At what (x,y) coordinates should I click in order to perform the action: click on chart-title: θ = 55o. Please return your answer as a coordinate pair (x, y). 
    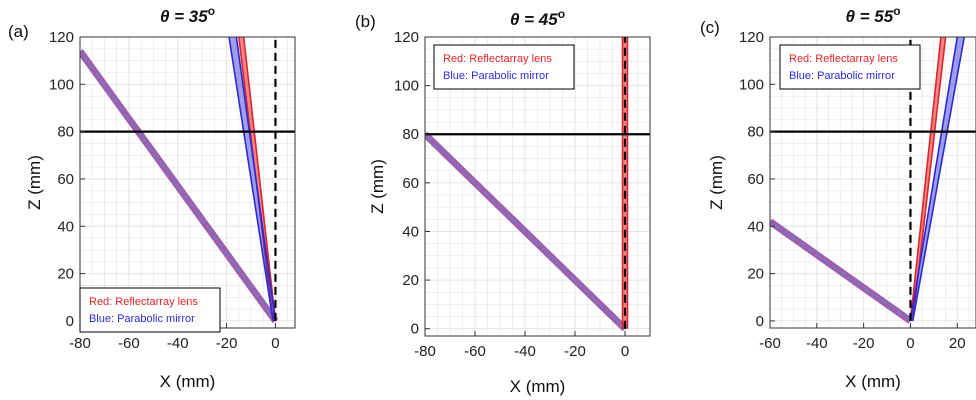
    Looking at the image, I should click on (872, 15).